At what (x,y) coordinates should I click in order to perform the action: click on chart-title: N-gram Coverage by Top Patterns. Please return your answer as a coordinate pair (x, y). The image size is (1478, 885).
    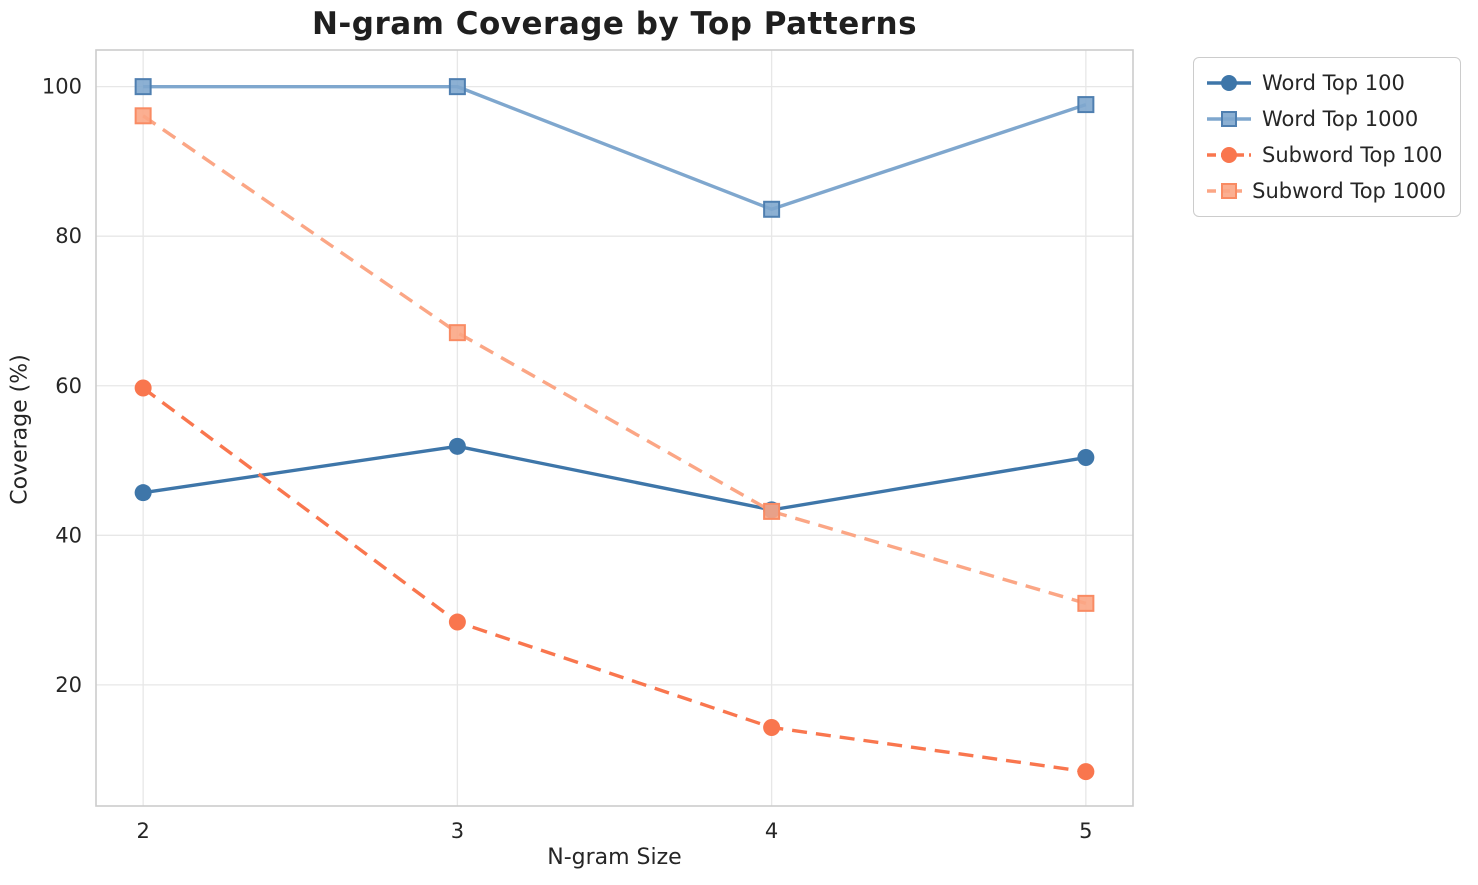
    Looking at the image, I should click on (614, 24).